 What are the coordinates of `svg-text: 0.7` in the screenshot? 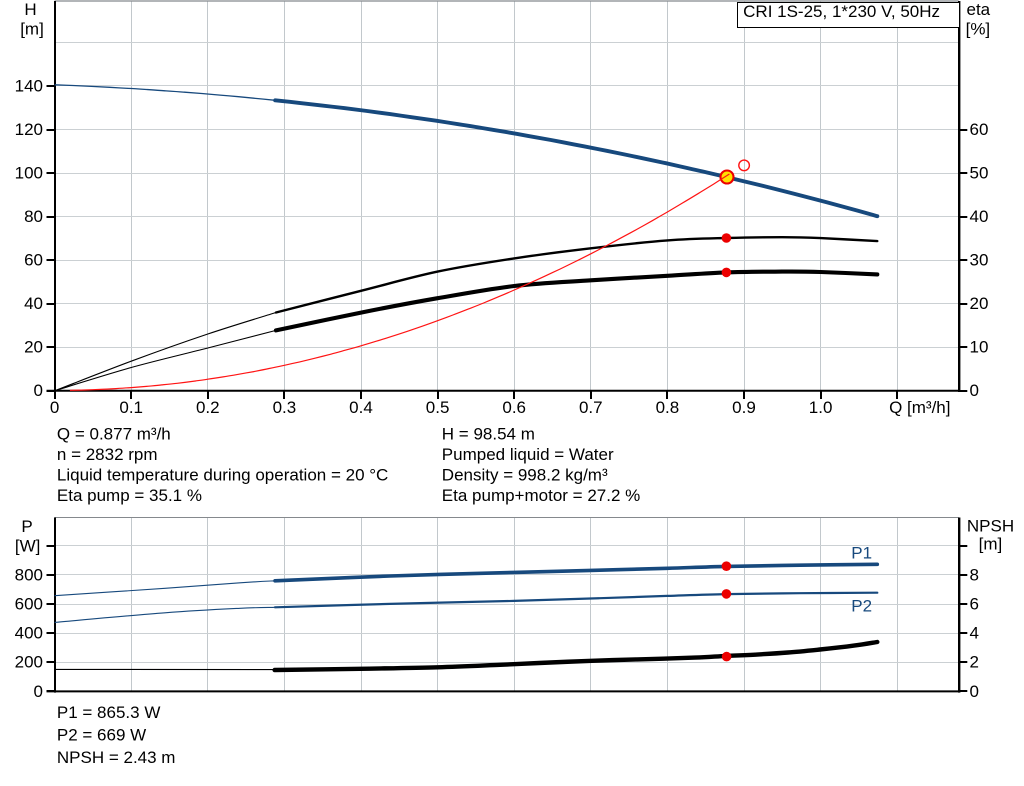 It's located at (591, 407).